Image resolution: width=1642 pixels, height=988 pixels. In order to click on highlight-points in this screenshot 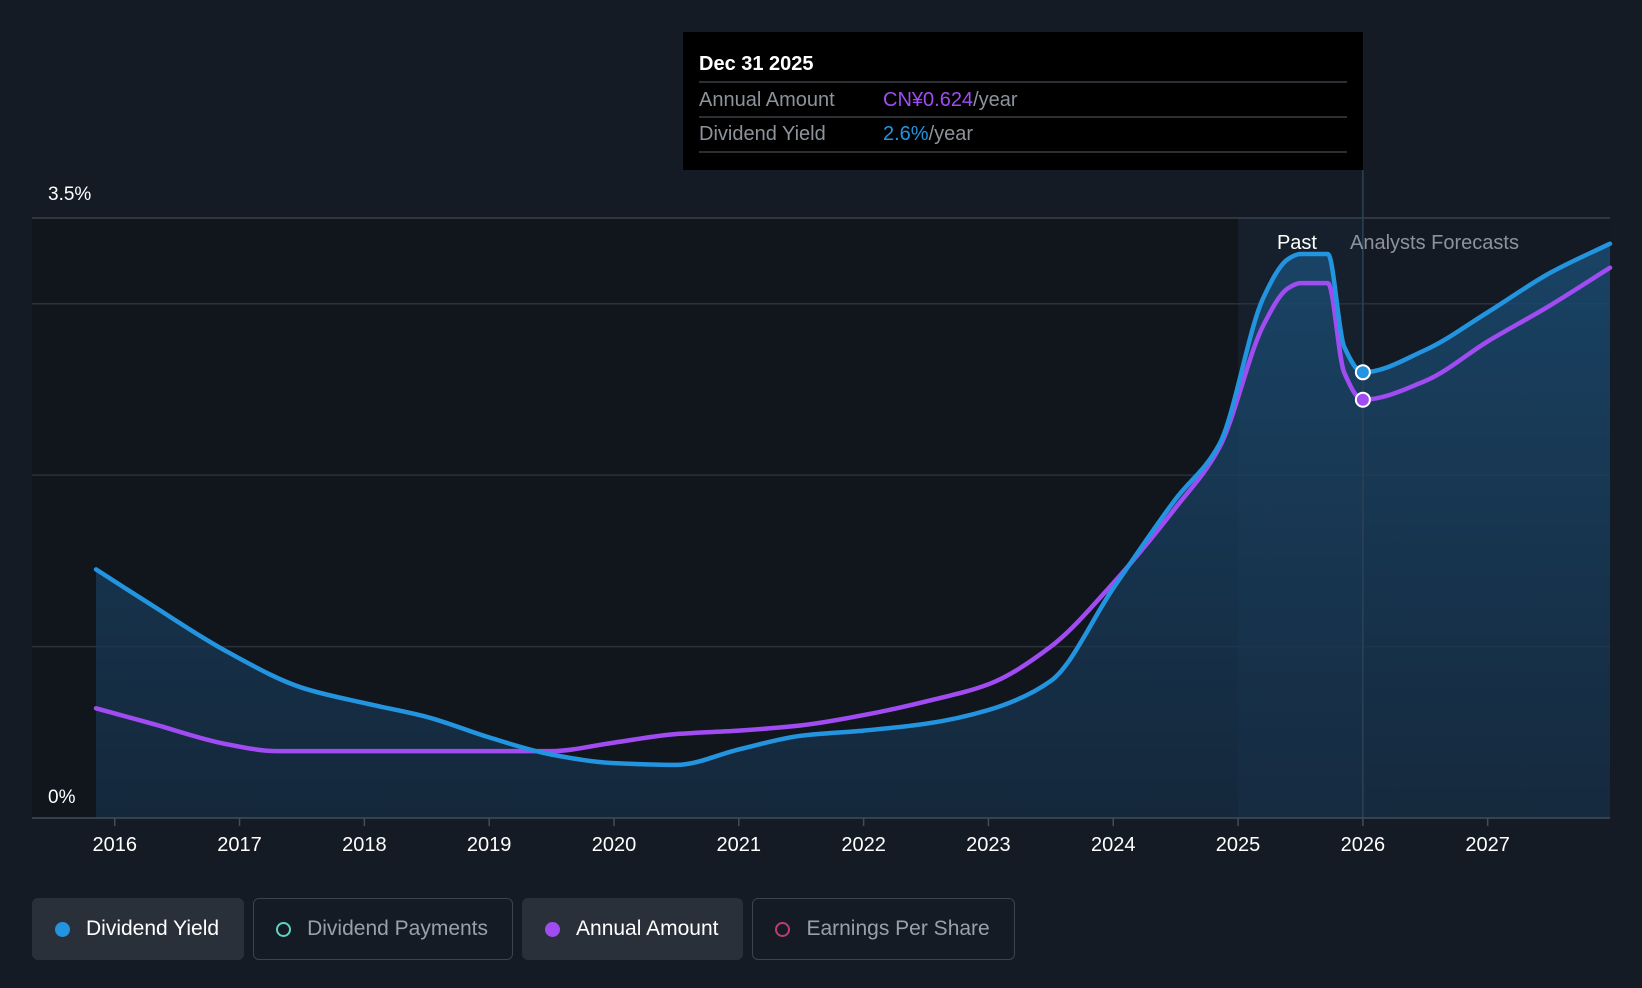, I will do `click(1362, 386)`.